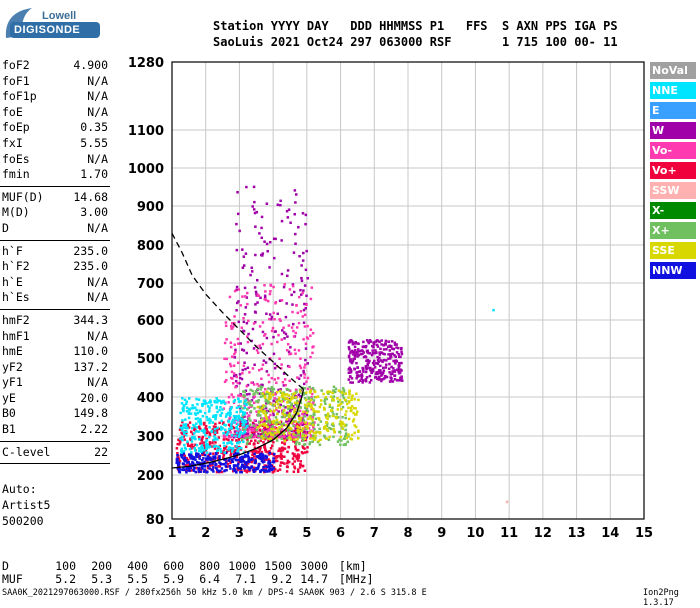 This screenshot has height=608, width=700. I want to click on param-row: yE 20.0, so click(56, 399).